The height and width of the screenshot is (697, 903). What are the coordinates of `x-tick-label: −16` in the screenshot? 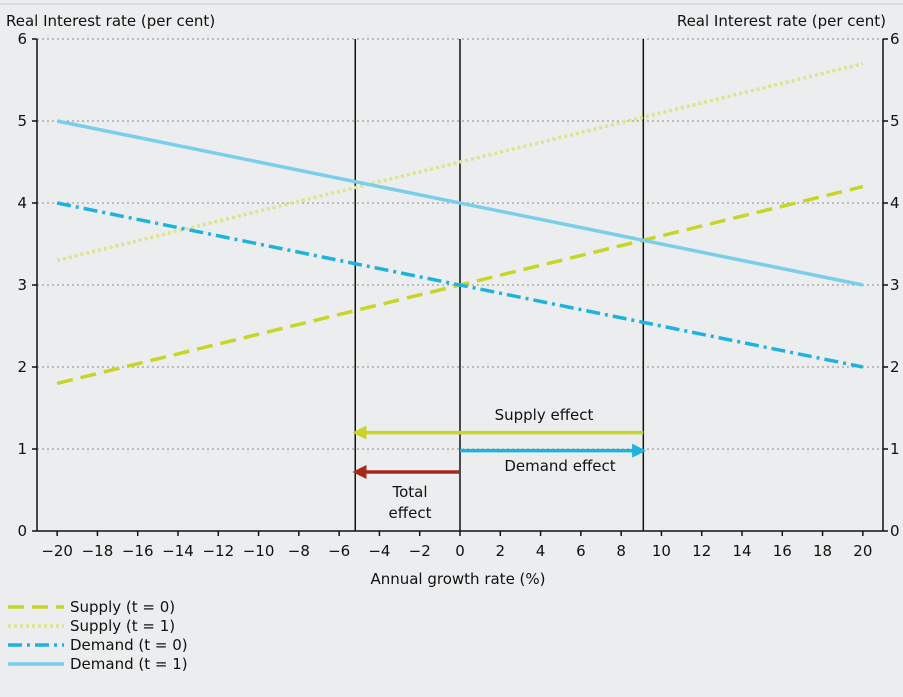 It's located at (138, 551).